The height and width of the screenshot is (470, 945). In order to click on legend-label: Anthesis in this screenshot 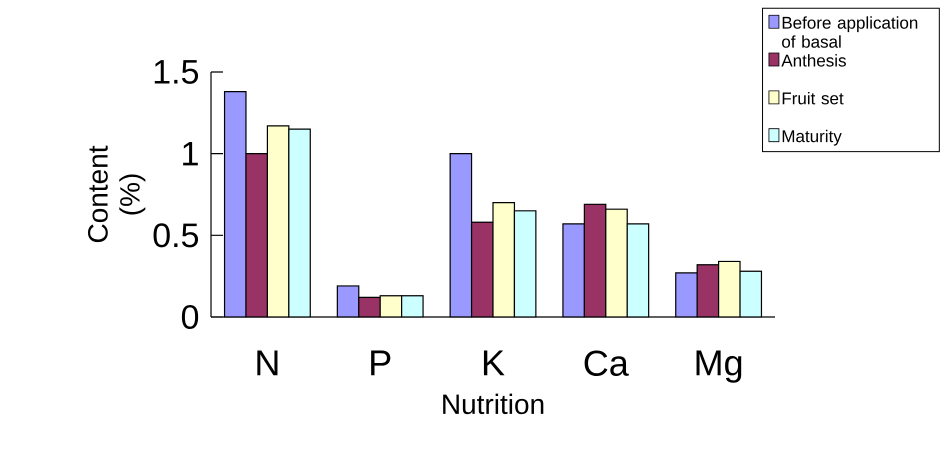, I will do `click(813, 60)`.